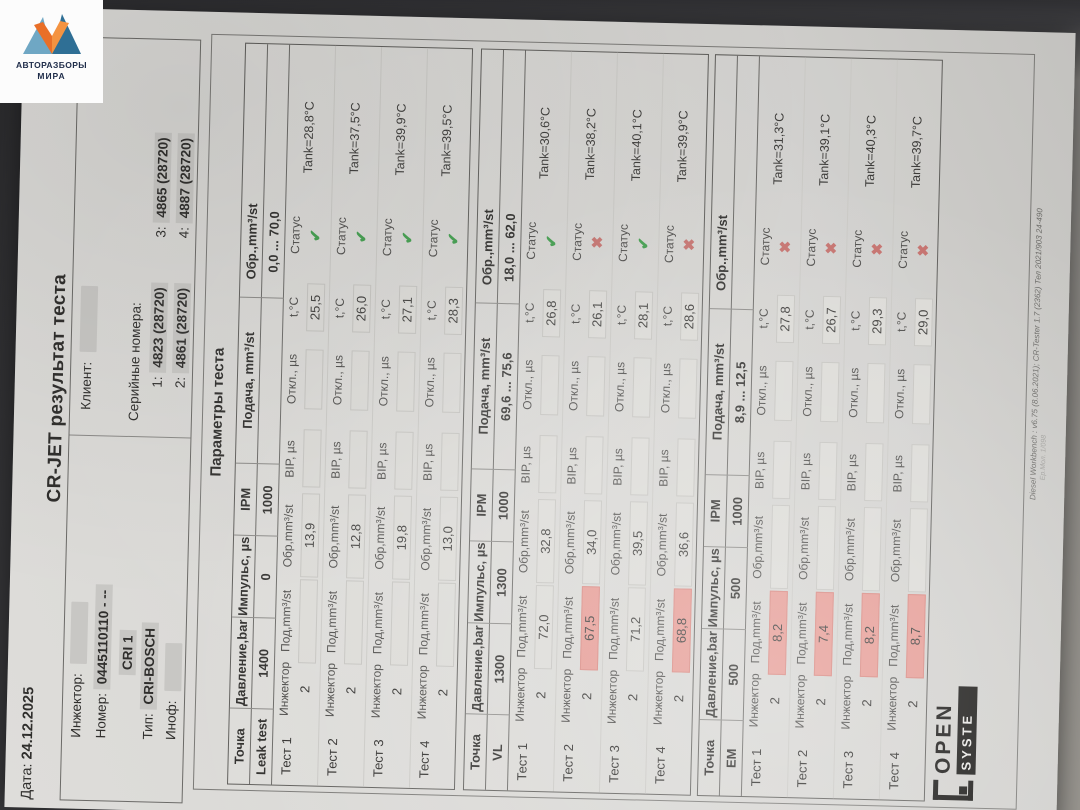  I want to click on value-box-temp: 26,8, so click(552, 313).